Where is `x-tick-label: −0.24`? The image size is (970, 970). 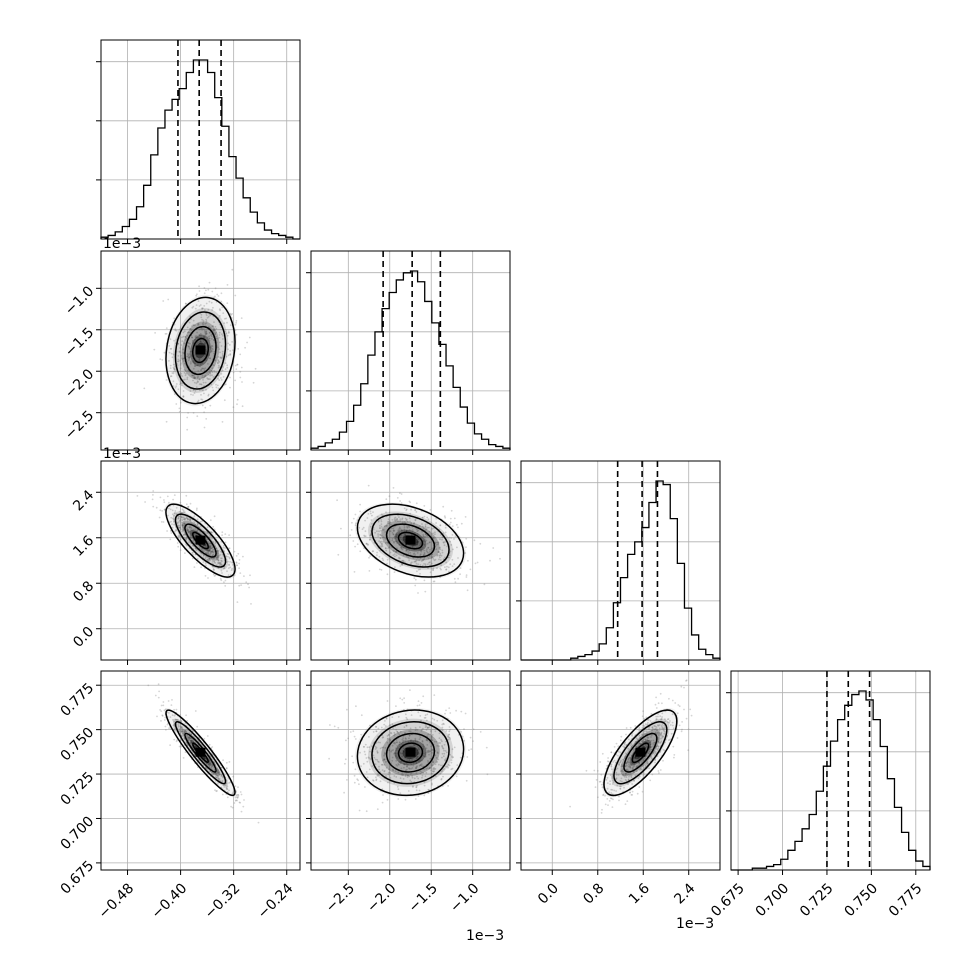
x-tick-label: −0.24 is located at coordinates (276, 901).